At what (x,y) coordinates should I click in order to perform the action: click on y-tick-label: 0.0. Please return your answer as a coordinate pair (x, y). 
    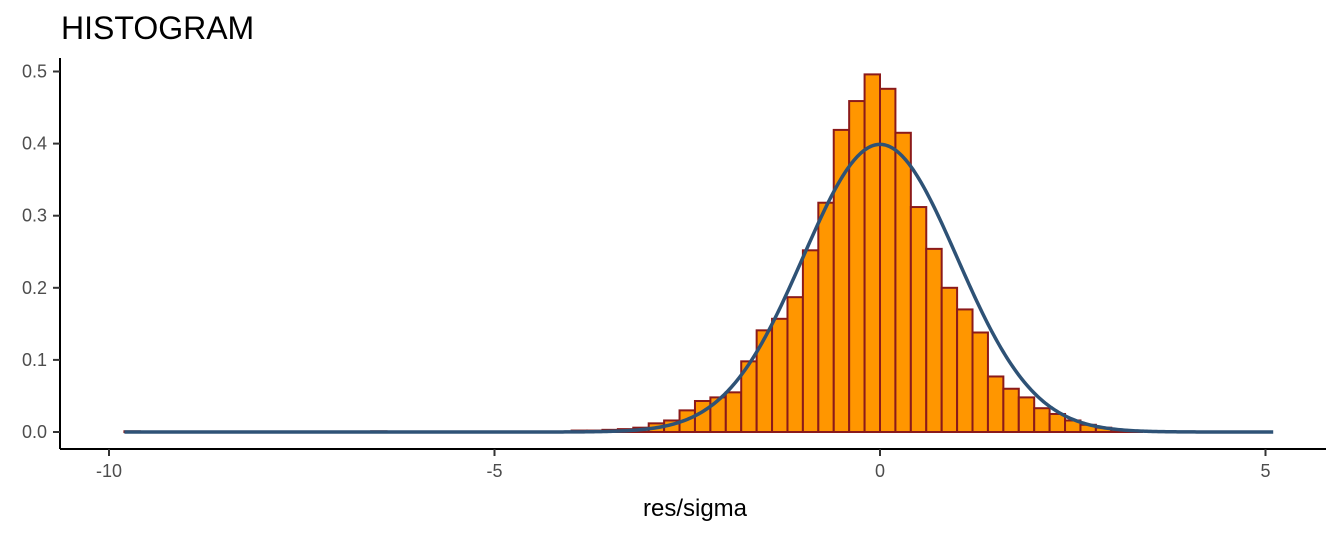
    Looking at the image, I should click on (34, 432).